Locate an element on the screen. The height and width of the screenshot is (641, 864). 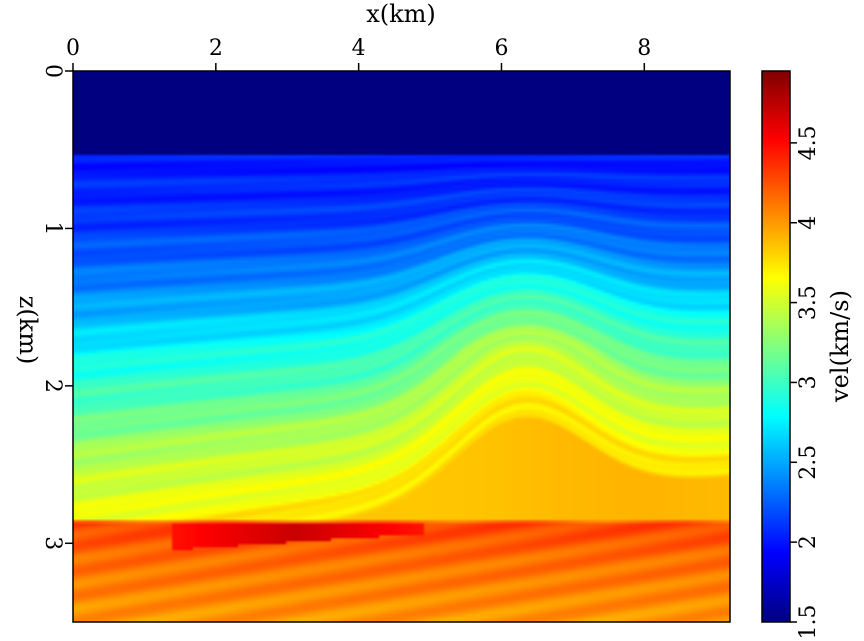
x-tick-label: 6 is located at coordinates (501, 48).